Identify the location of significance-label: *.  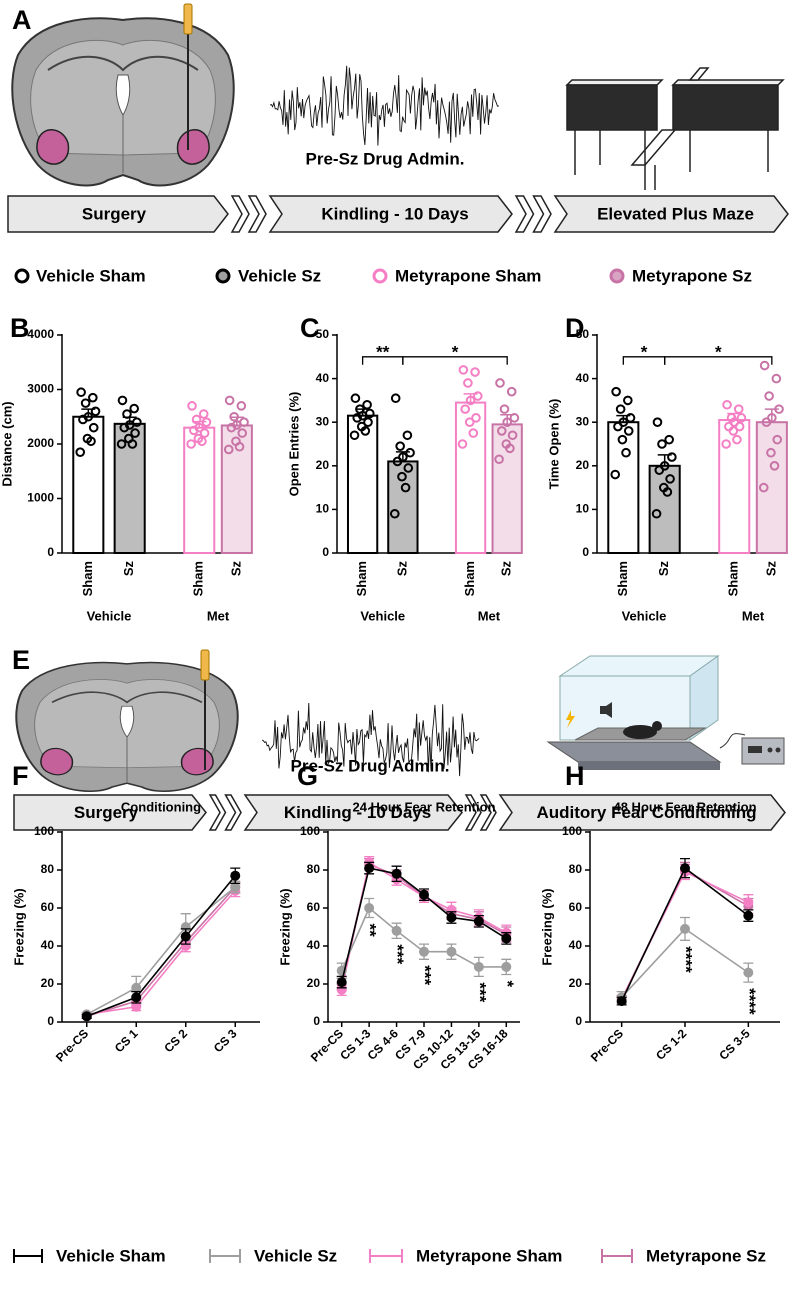
(718, 351).